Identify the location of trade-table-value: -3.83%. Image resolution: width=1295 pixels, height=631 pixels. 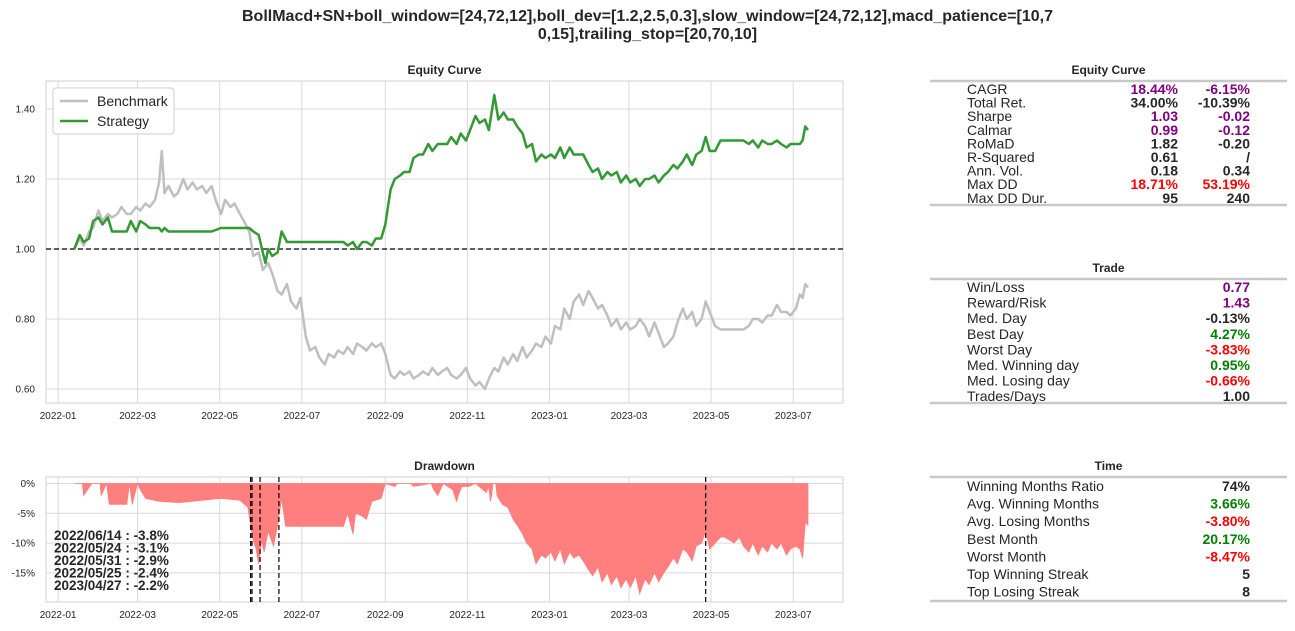
(1228, 349).